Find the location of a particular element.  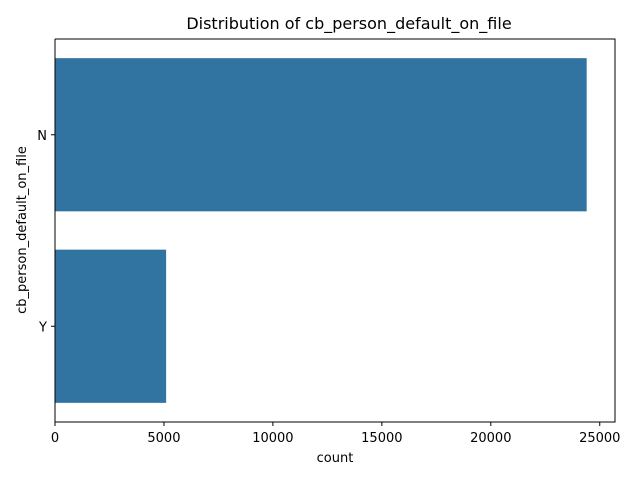

x-tick-label-15000: 15000 is located at coordinates (381, 438).